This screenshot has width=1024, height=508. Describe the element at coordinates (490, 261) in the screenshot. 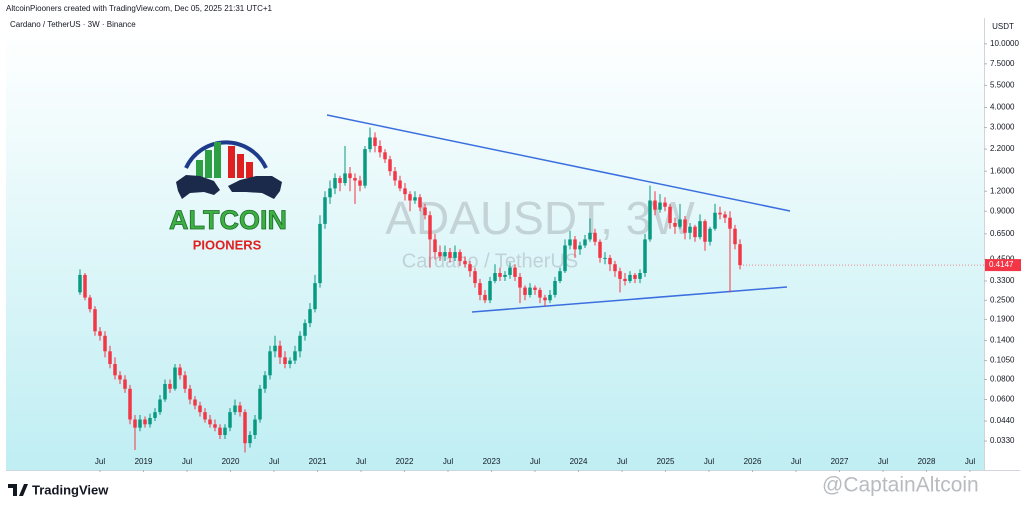

I see `watermark-subtitle: Cardano / TetherUS` at that location.